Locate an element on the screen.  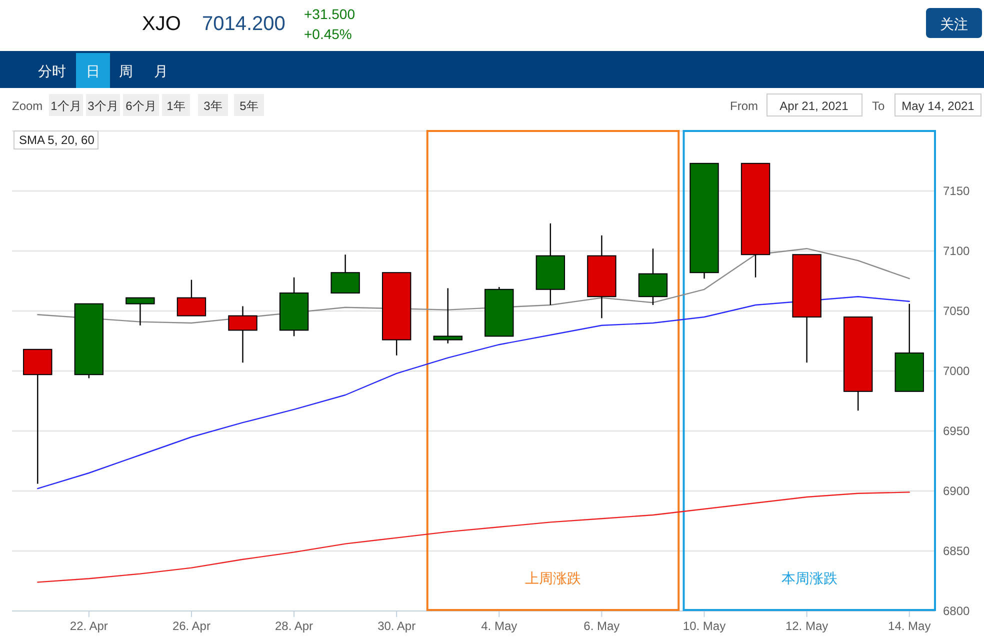
text: 3个月 is located at coordinates (103, 106).